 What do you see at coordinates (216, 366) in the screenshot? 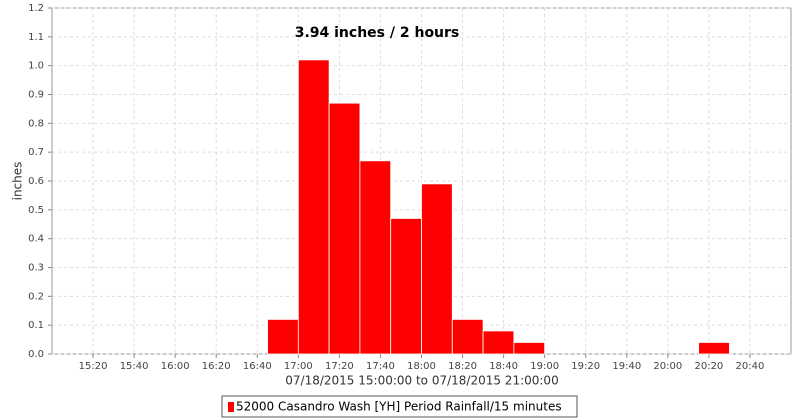
I see `x-tick-label: 16:20` at bounding box center [216, 366].